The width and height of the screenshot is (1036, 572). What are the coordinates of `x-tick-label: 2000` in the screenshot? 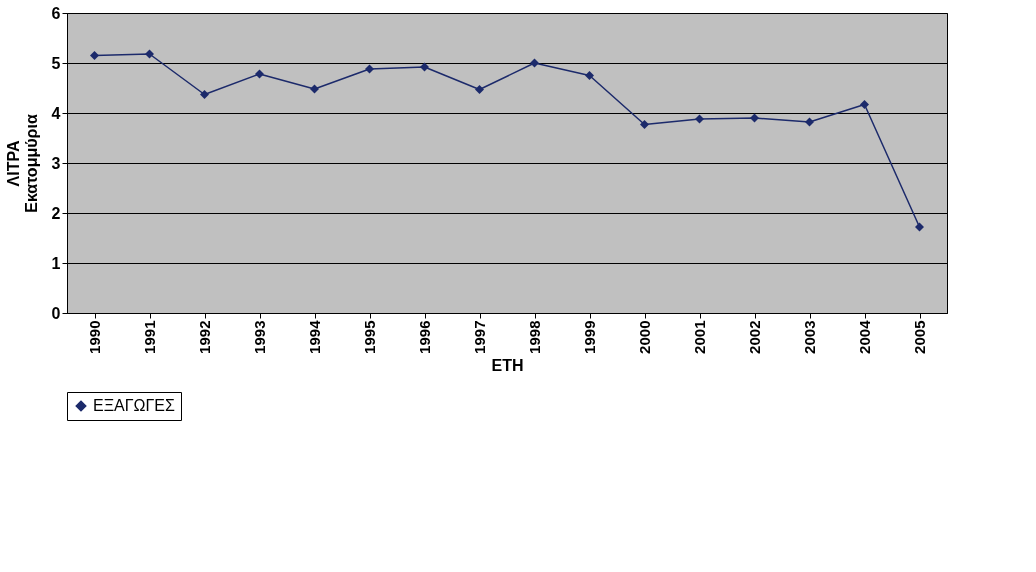 It's located at (644, 337).